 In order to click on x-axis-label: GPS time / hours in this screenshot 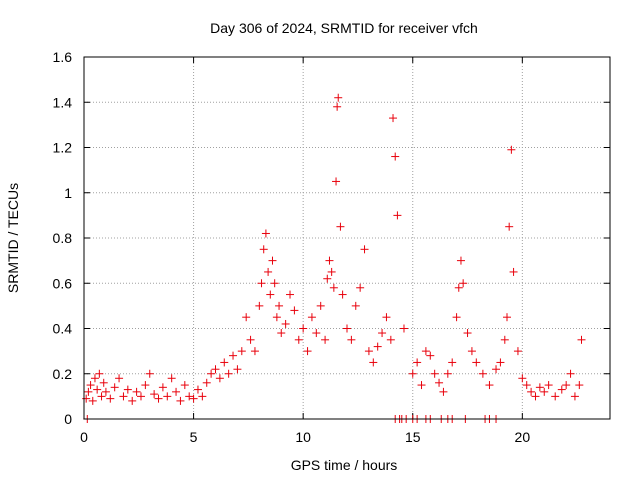, I will do `click(344, 465)`.